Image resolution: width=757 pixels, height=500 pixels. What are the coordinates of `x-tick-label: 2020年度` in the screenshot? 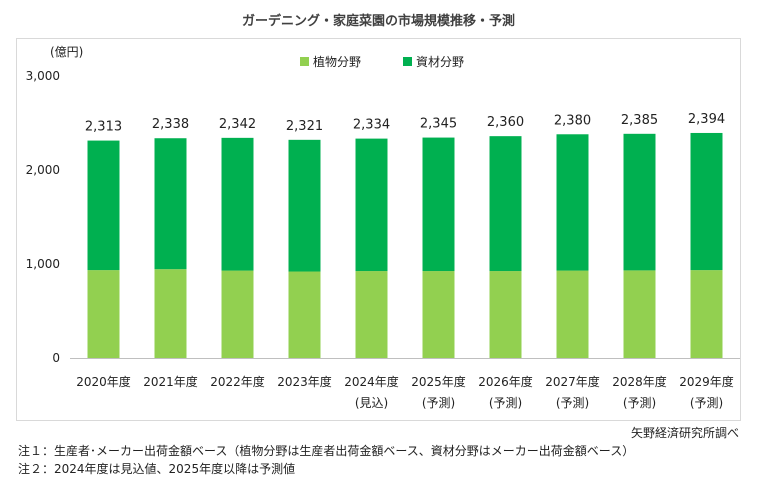 It's located at (103, 381).